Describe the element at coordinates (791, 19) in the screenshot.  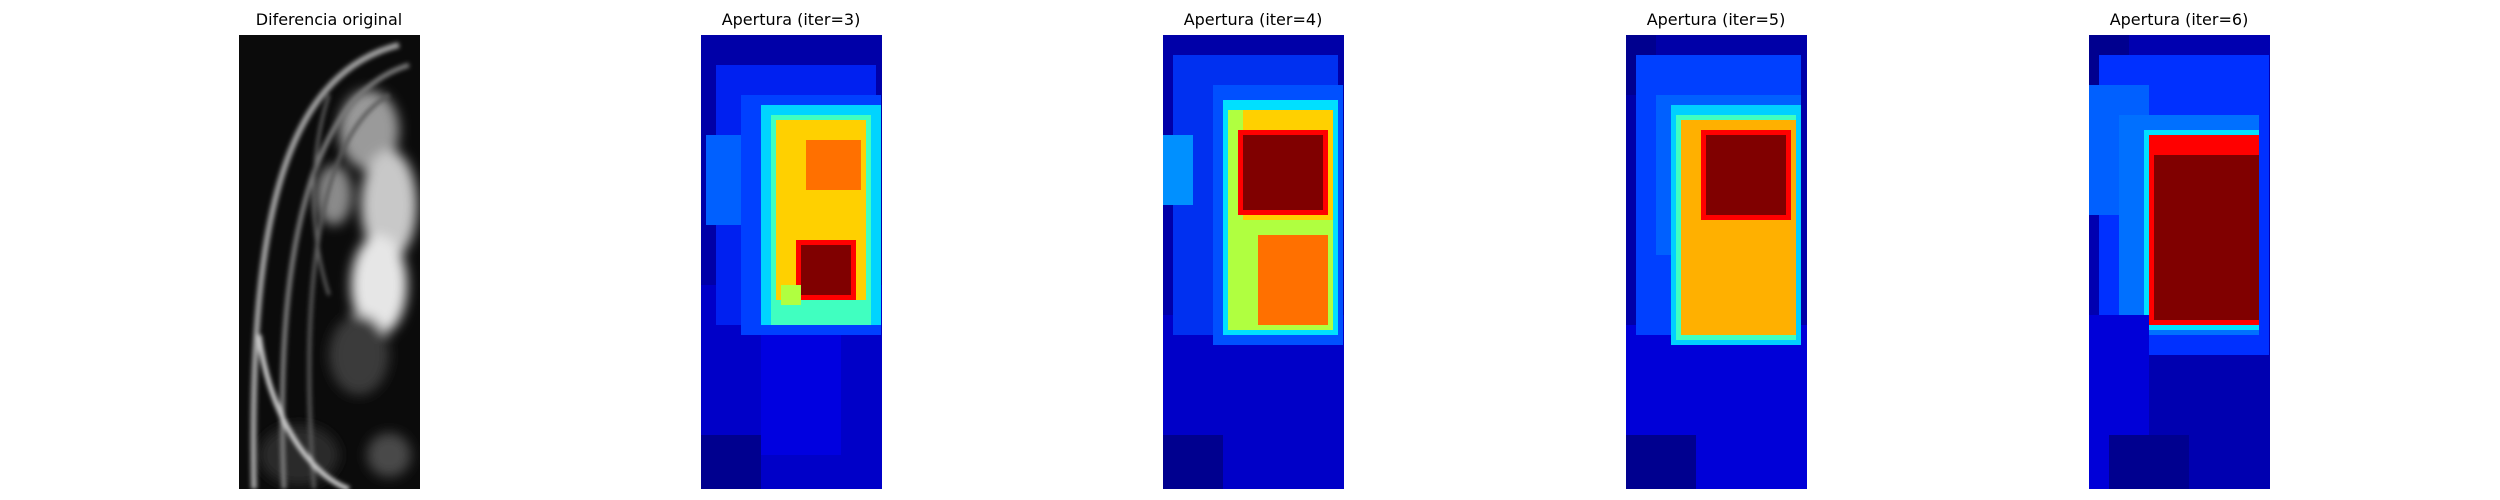
I see `panel-title-apertura-iter-3: Apertura (iter=3)` at that location.